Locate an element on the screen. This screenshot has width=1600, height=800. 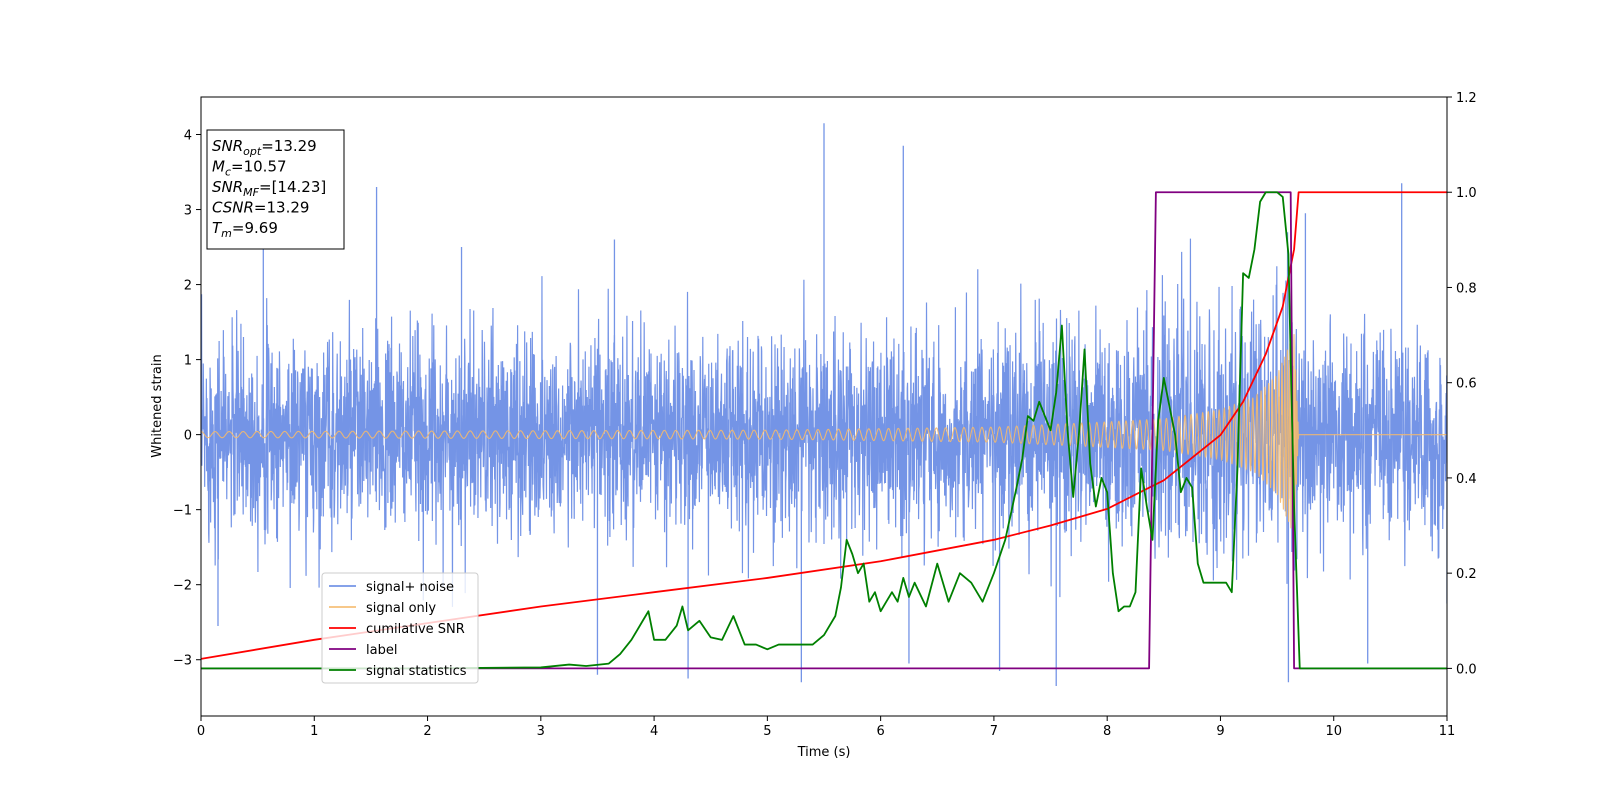
y-left-tick-label: 1 is located at coordinates (188, 361).